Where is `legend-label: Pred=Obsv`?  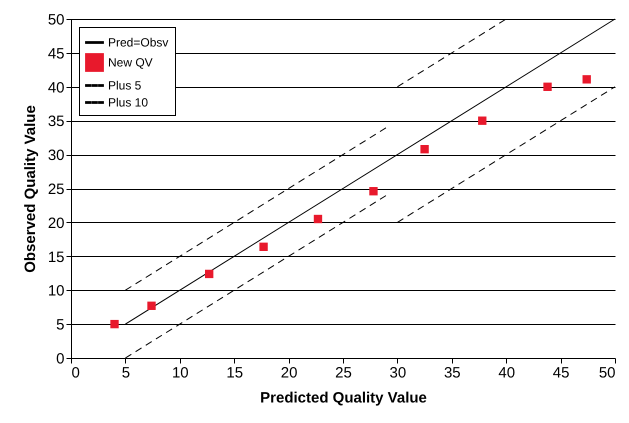 legend-label: Pred=Obsv is located at coordinates (138, 43).